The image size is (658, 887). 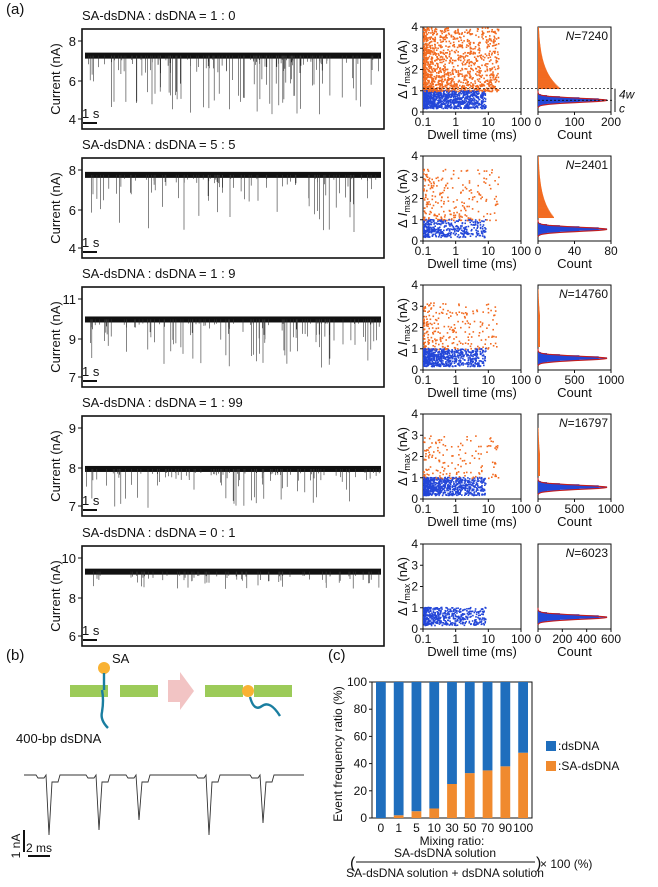 I want to click on scale-bar-label: 1 s, so click(x=91, y=242).